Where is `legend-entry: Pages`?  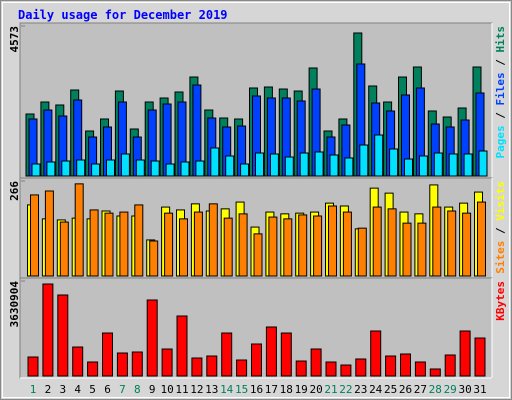
legend-entry: Pages is located at coordinates (500, 141).